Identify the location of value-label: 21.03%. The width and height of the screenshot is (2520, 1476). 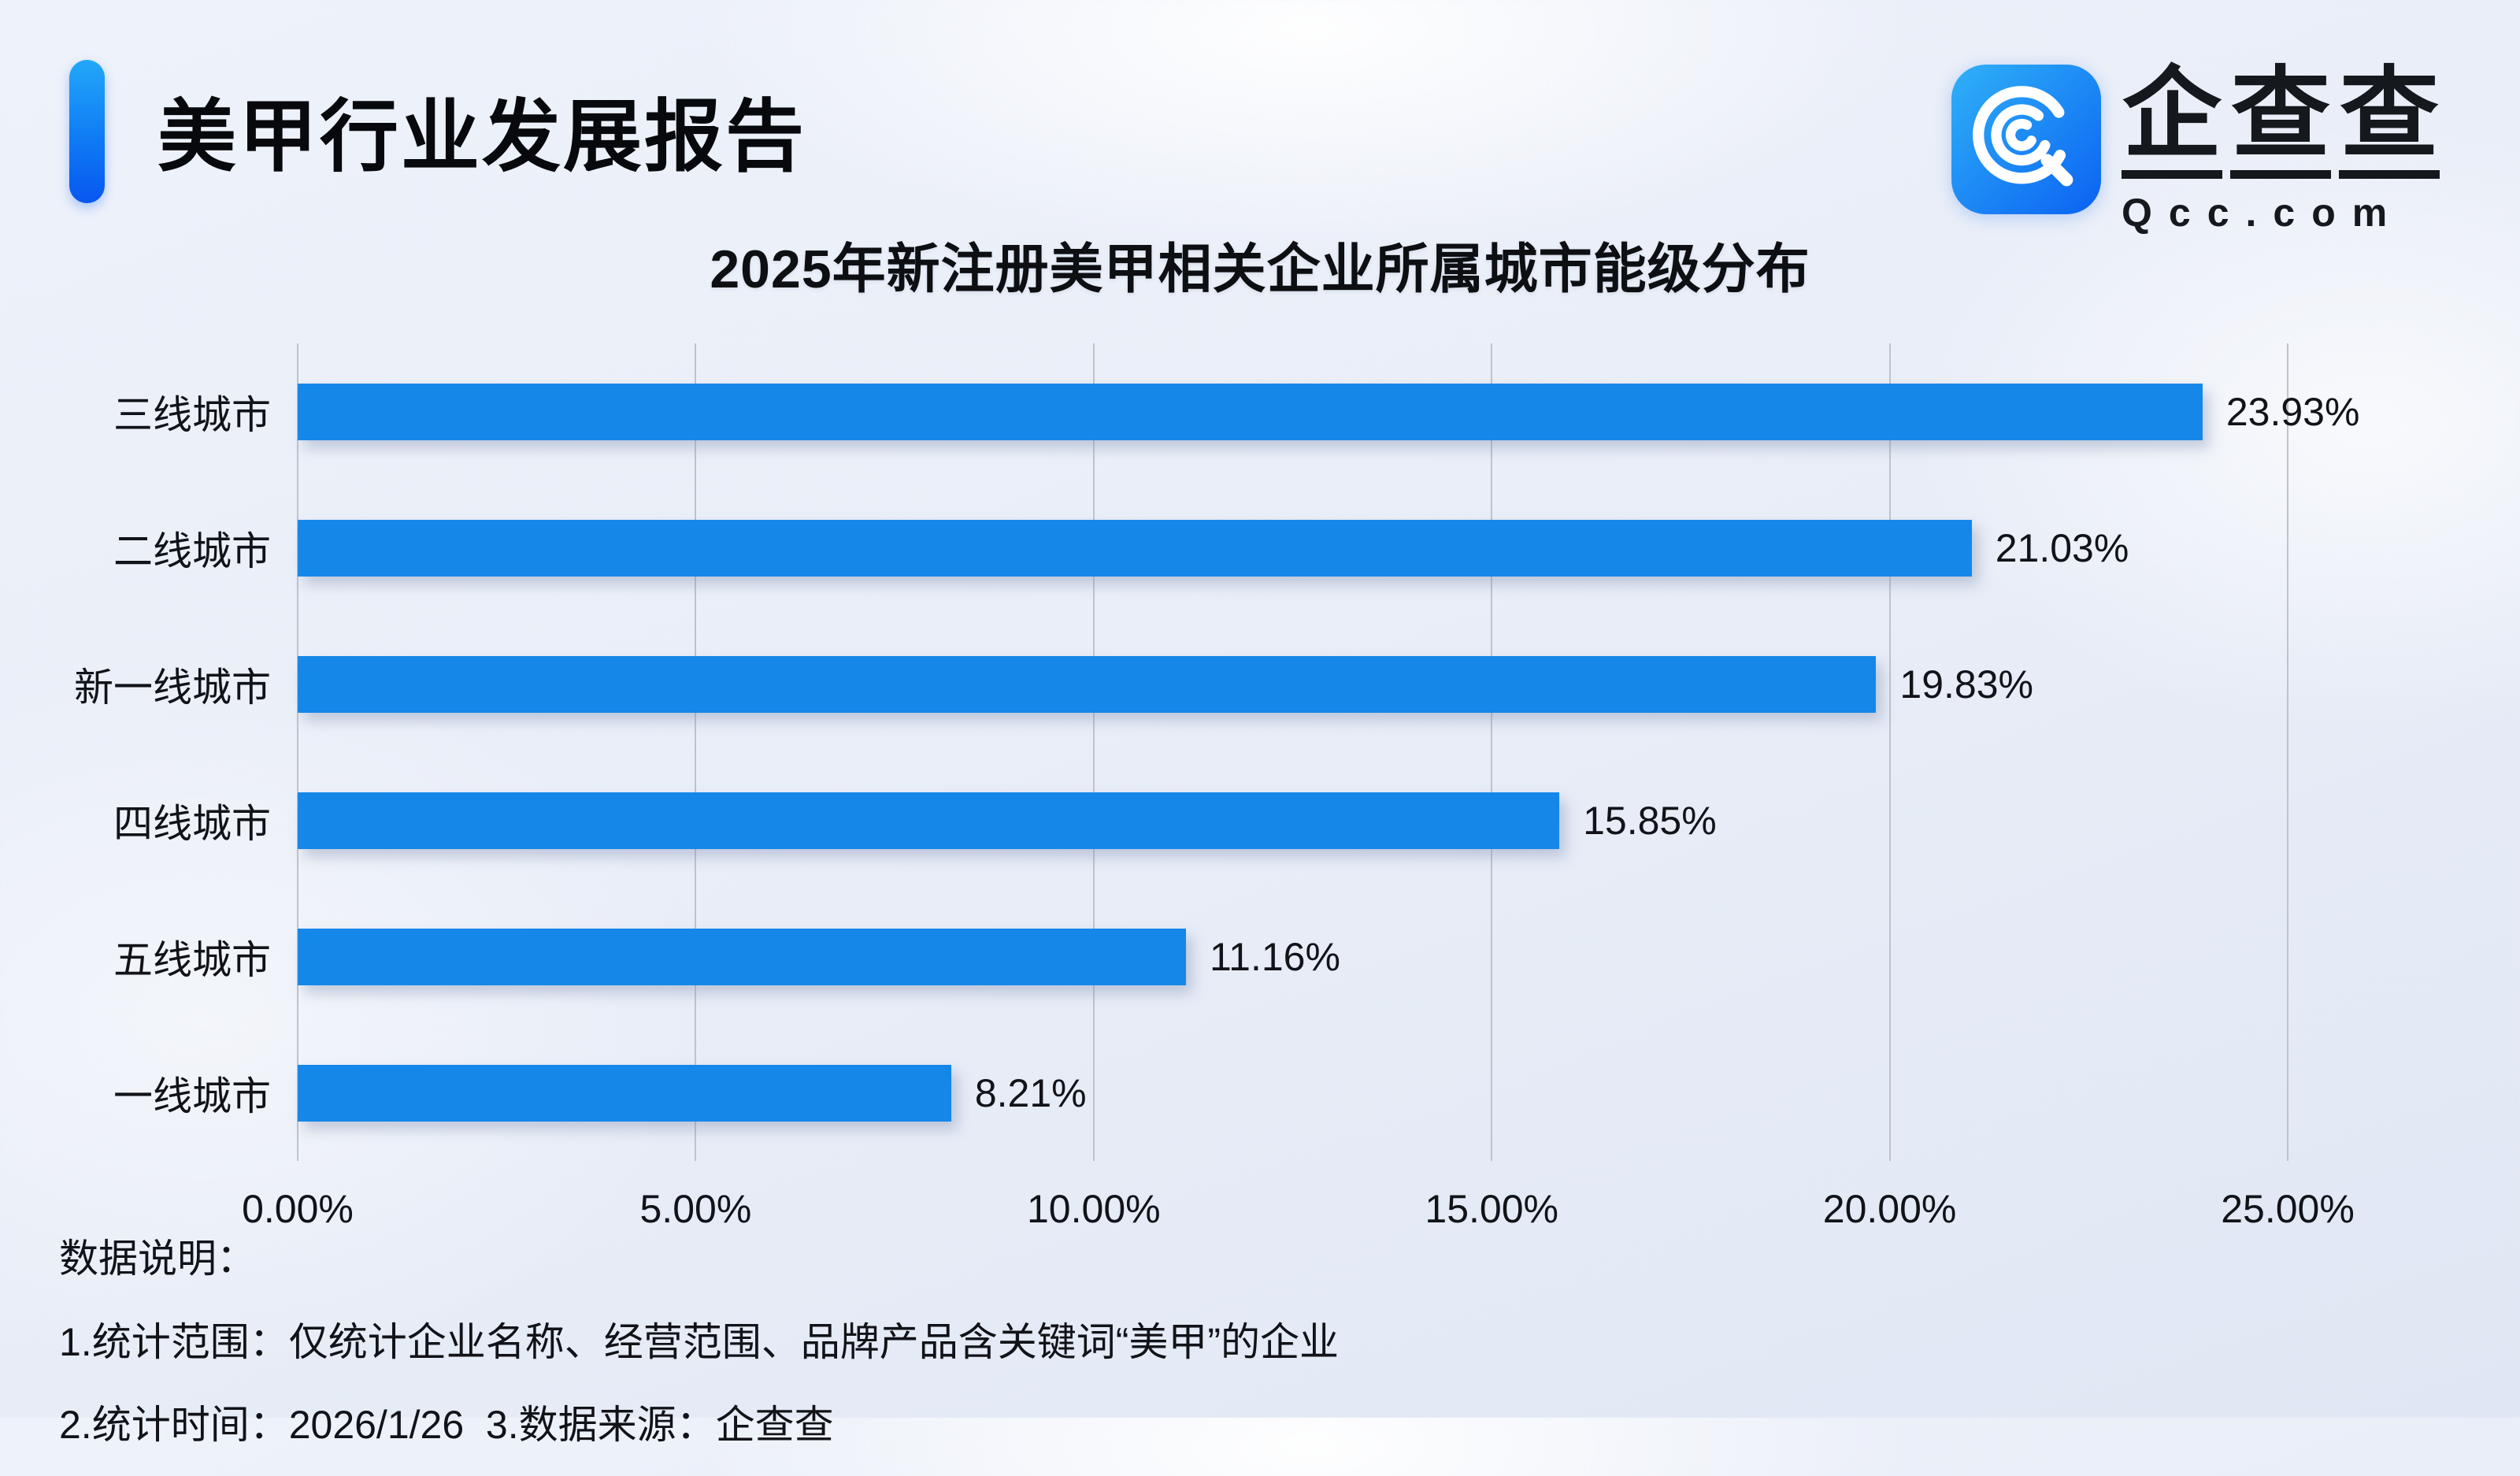
(2062, 547).